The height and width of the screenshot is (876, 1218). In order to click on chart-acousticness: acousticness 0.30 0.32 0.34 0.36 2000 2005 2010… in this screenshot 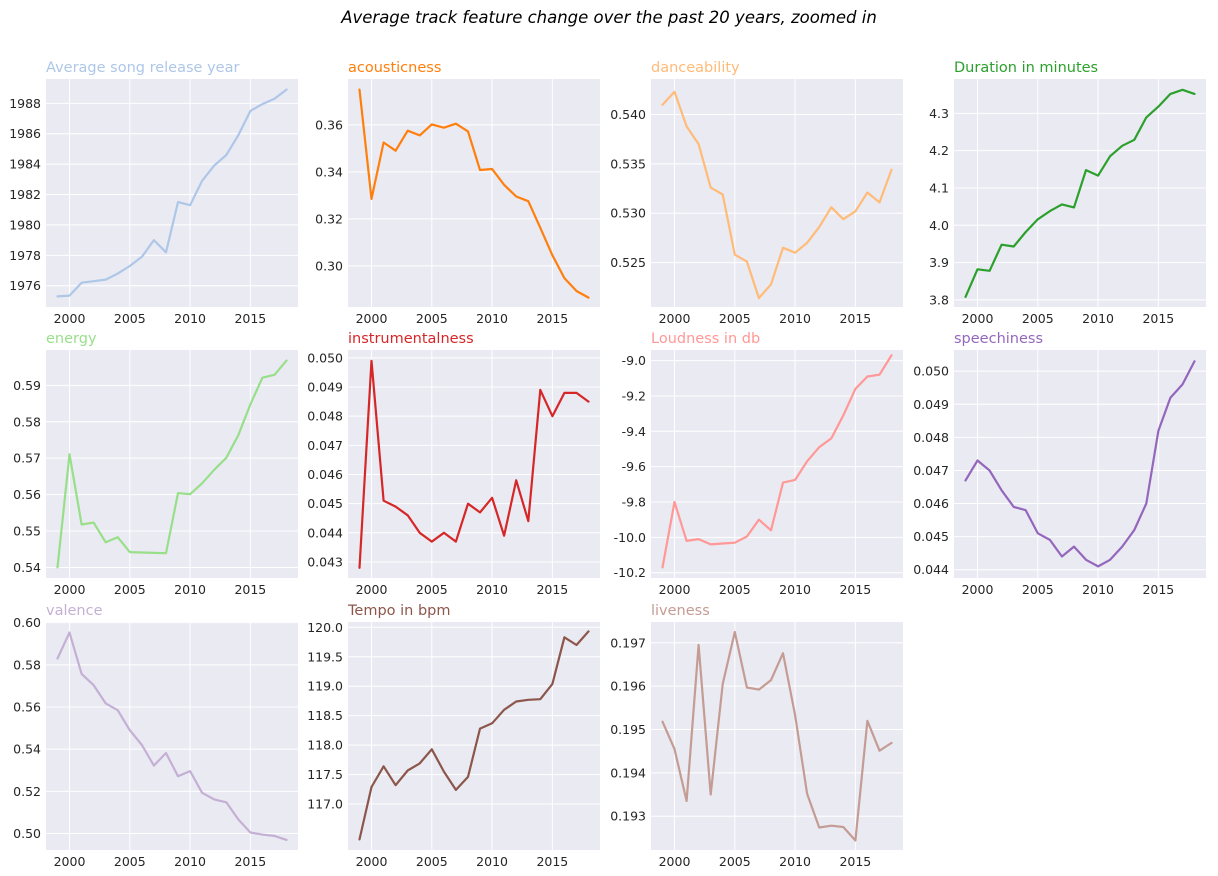, I will do `click(457, 193)`.